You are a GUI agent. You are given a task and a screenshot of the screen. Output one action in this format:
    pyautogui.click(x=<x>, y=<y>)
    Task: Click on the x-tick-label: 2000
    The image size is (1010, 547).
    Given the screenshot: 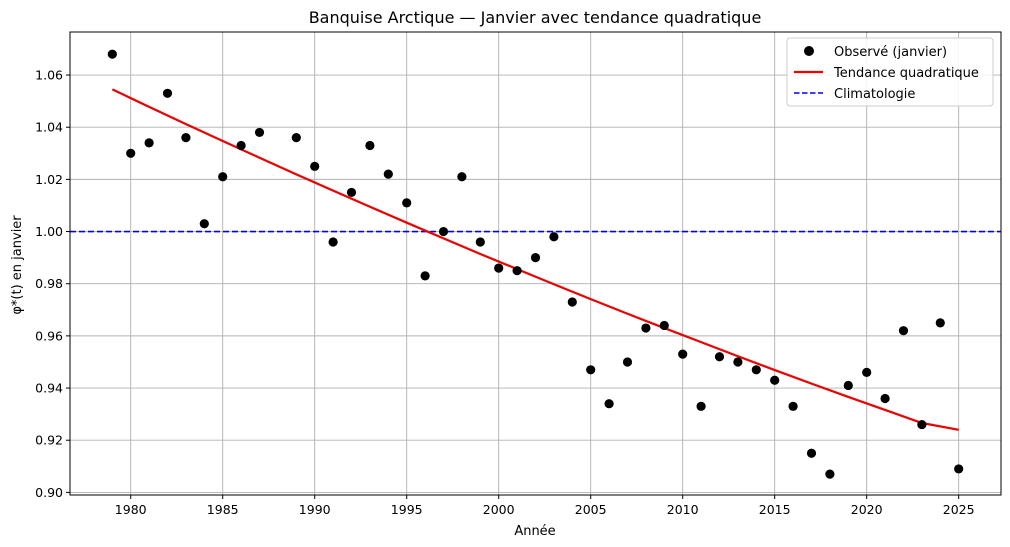 What is the action you would take?
    pyautogui.click(x=499, y=509)
    